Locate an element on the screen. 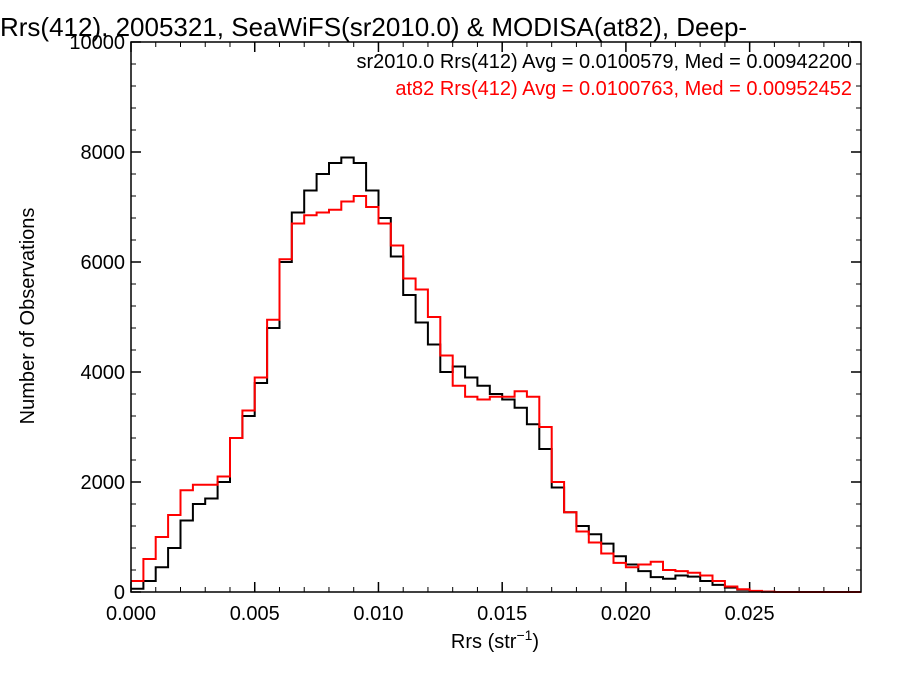 The image size is (900, 675). y-tick-label: 0 is located at coordinates (119, 593).